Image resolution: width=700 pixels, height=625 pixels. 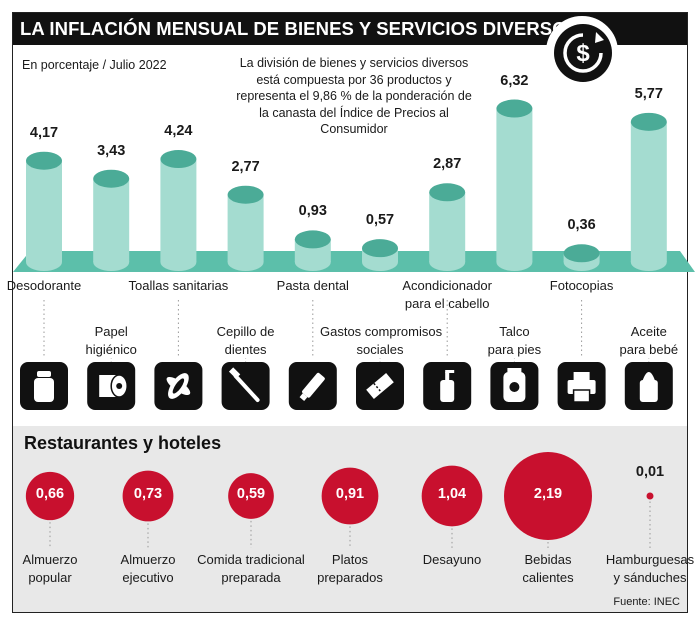 I want to click on bar-value-label: 5,77, so click(x=648, y=93).